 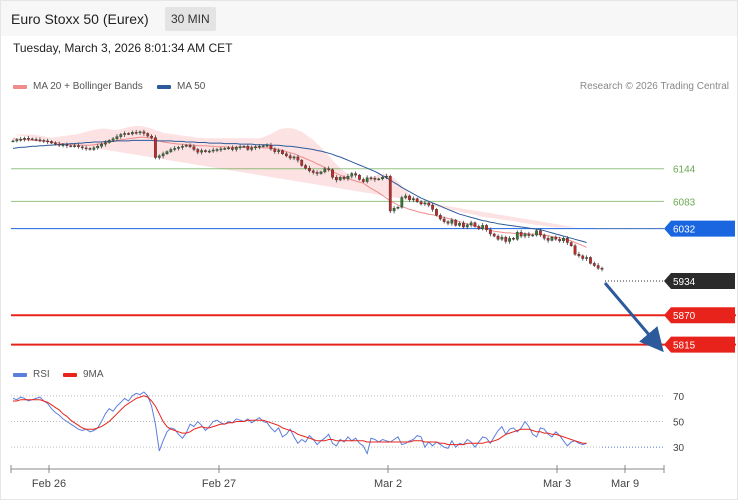 What do you see at coordinates (679, 397) in the screenshot?
I see `rsi-tick-70: 70` at bounding box center [679, 397].